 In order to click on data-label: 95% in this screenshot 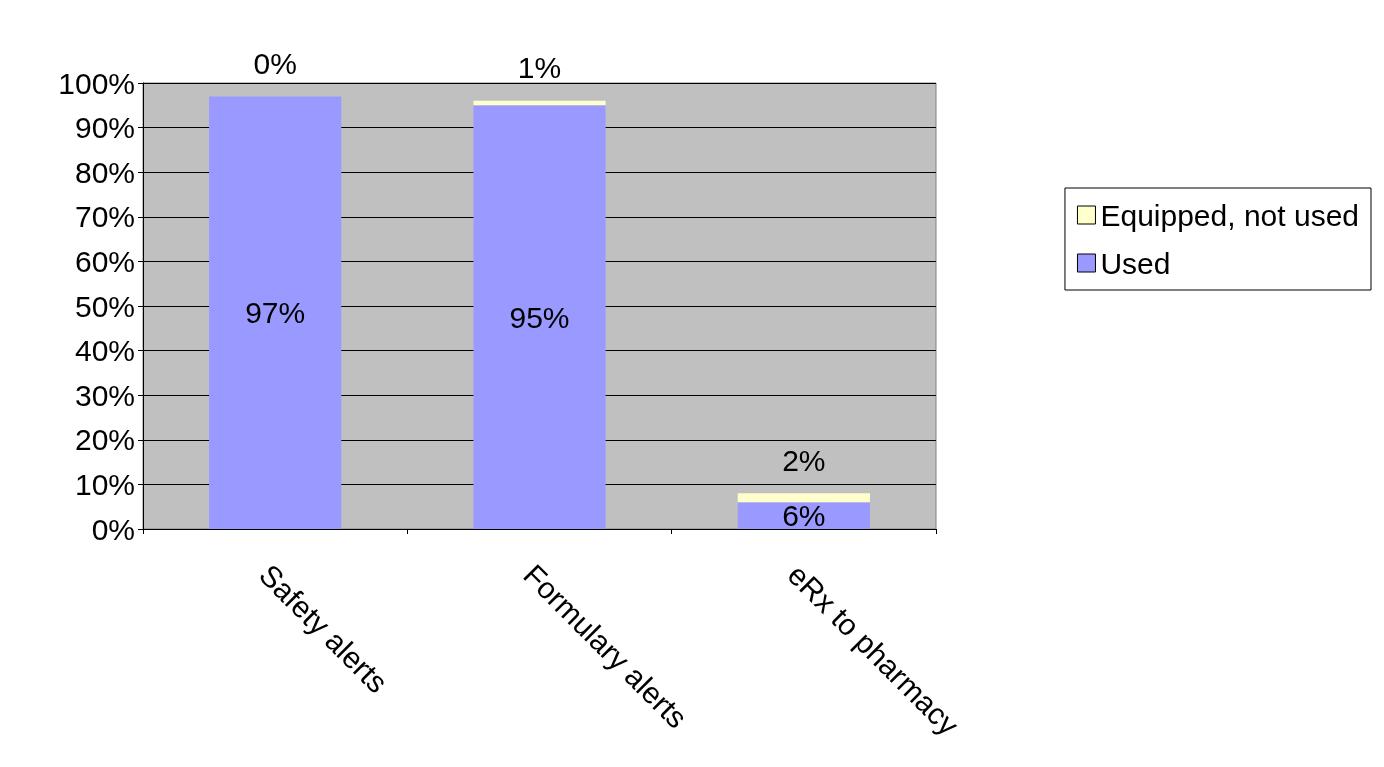, I will do `click(539, 317)`.